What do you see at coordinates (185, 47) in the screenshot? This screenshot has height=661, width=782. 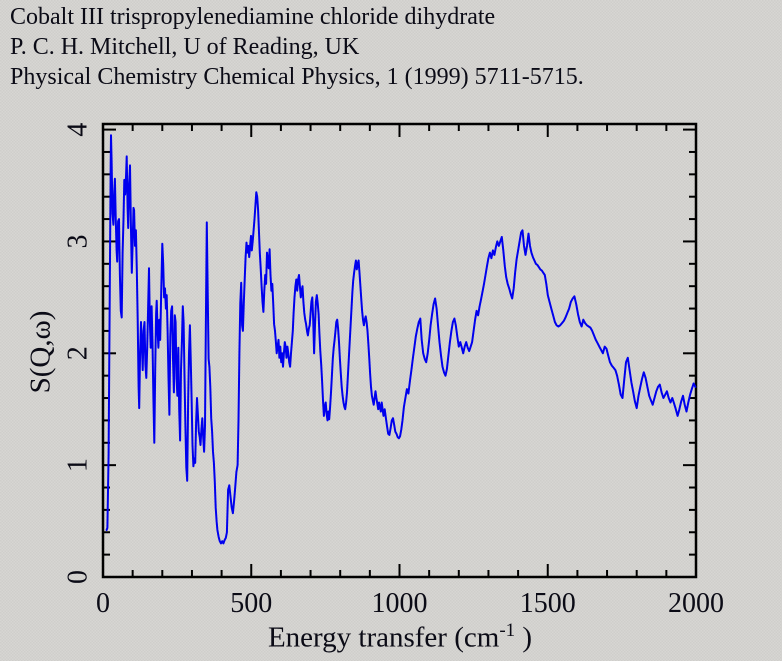 I see `title-line-author: P. C. H. Mitchell, U of Reading, UK` at bounding box center [185, 47].